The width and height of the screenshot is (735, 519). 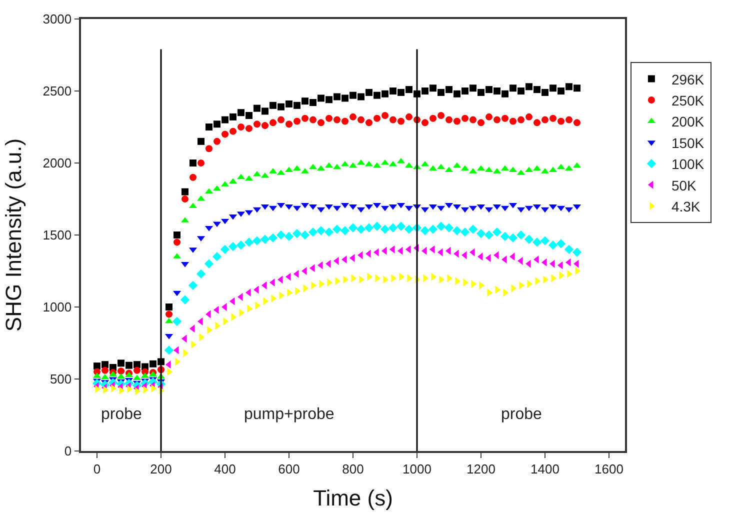 What do you see at coordinates (225, 468) in the screenshot?
I see `x-tick-label: 400` at bounding box center [225, 468].